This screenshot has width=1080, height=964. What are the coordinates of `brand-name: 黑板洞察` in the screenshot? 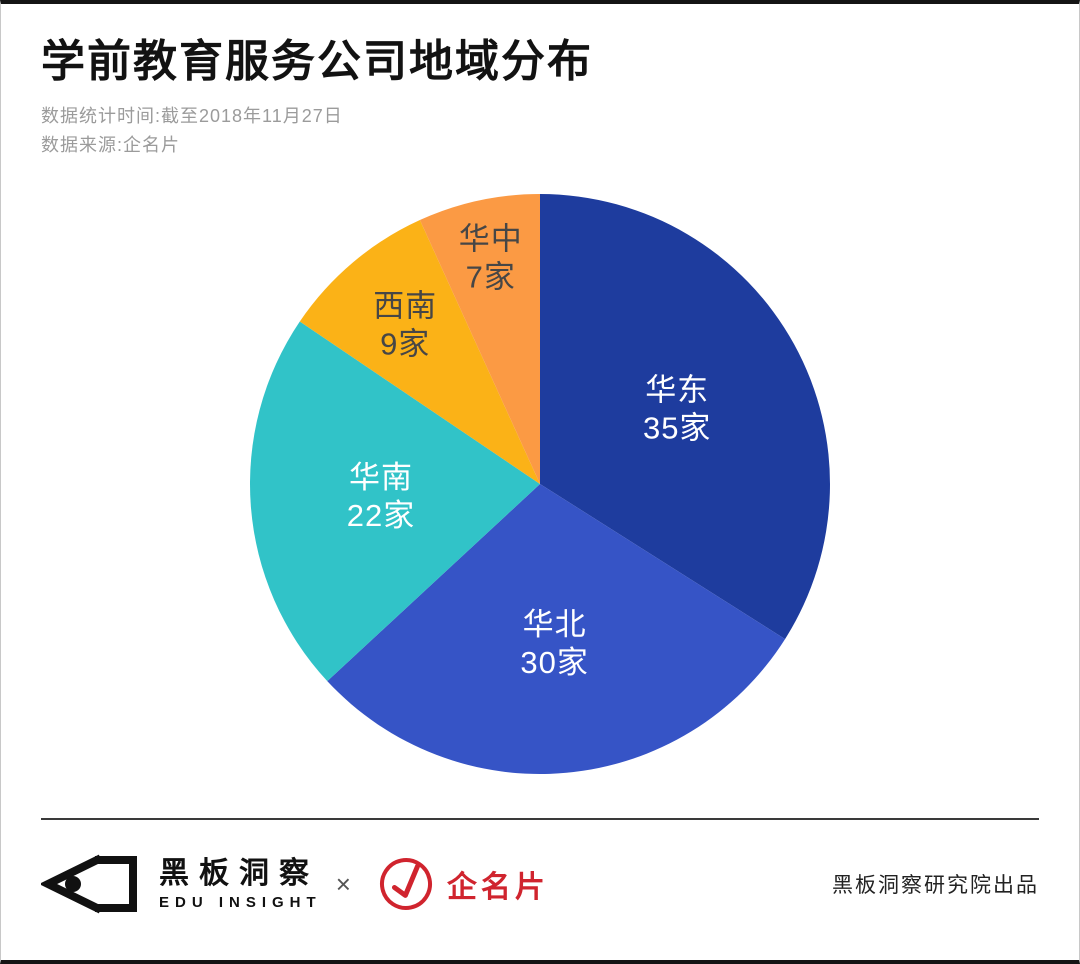 It's located at (239, 874).